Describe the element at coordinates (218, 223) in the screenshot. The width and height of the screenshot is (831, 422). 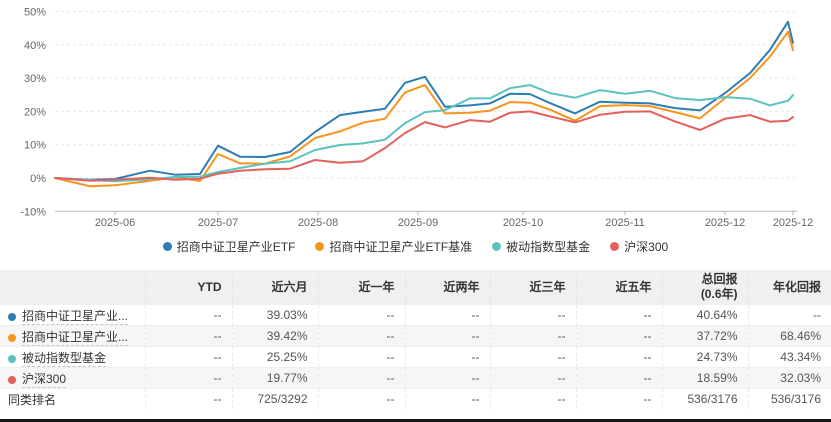
I see `x-axis-label: 2025-07` at that location.